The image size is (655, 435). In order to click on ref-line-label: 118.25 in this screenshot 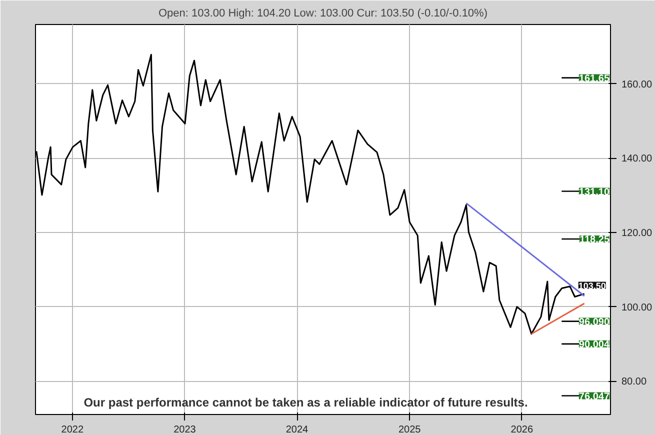, I will do `click(594, 240)`.